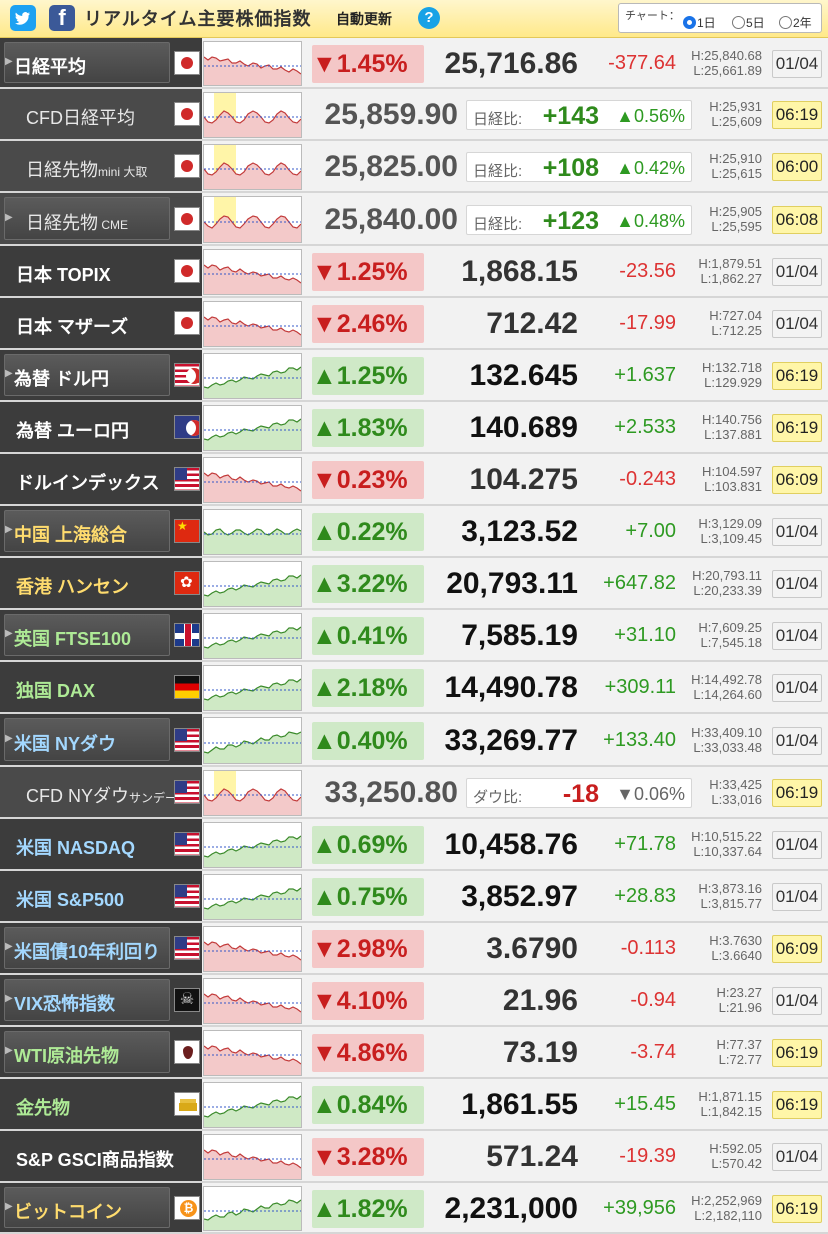 This screenshot has height=1234, width=828. What do you see at coordinates (62, 379) in the screenshot?
I see `instrument-name: 為替 ドル円` at bounding box center [62, 379].